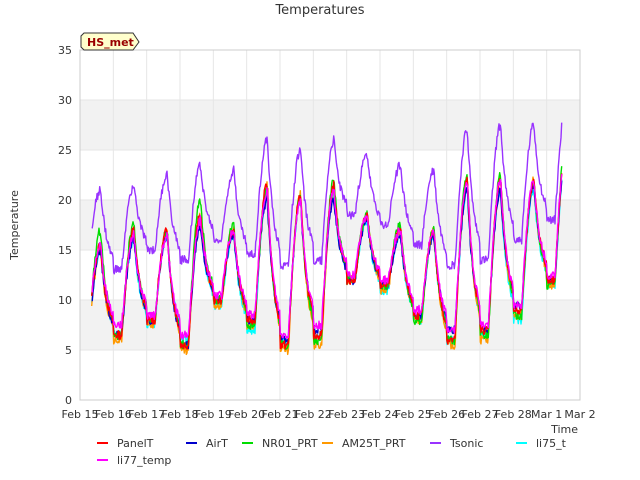 The width and height of the screenshot is (640, 480). I want to click on x-tick-label: Feb 27, so click(480, 414).